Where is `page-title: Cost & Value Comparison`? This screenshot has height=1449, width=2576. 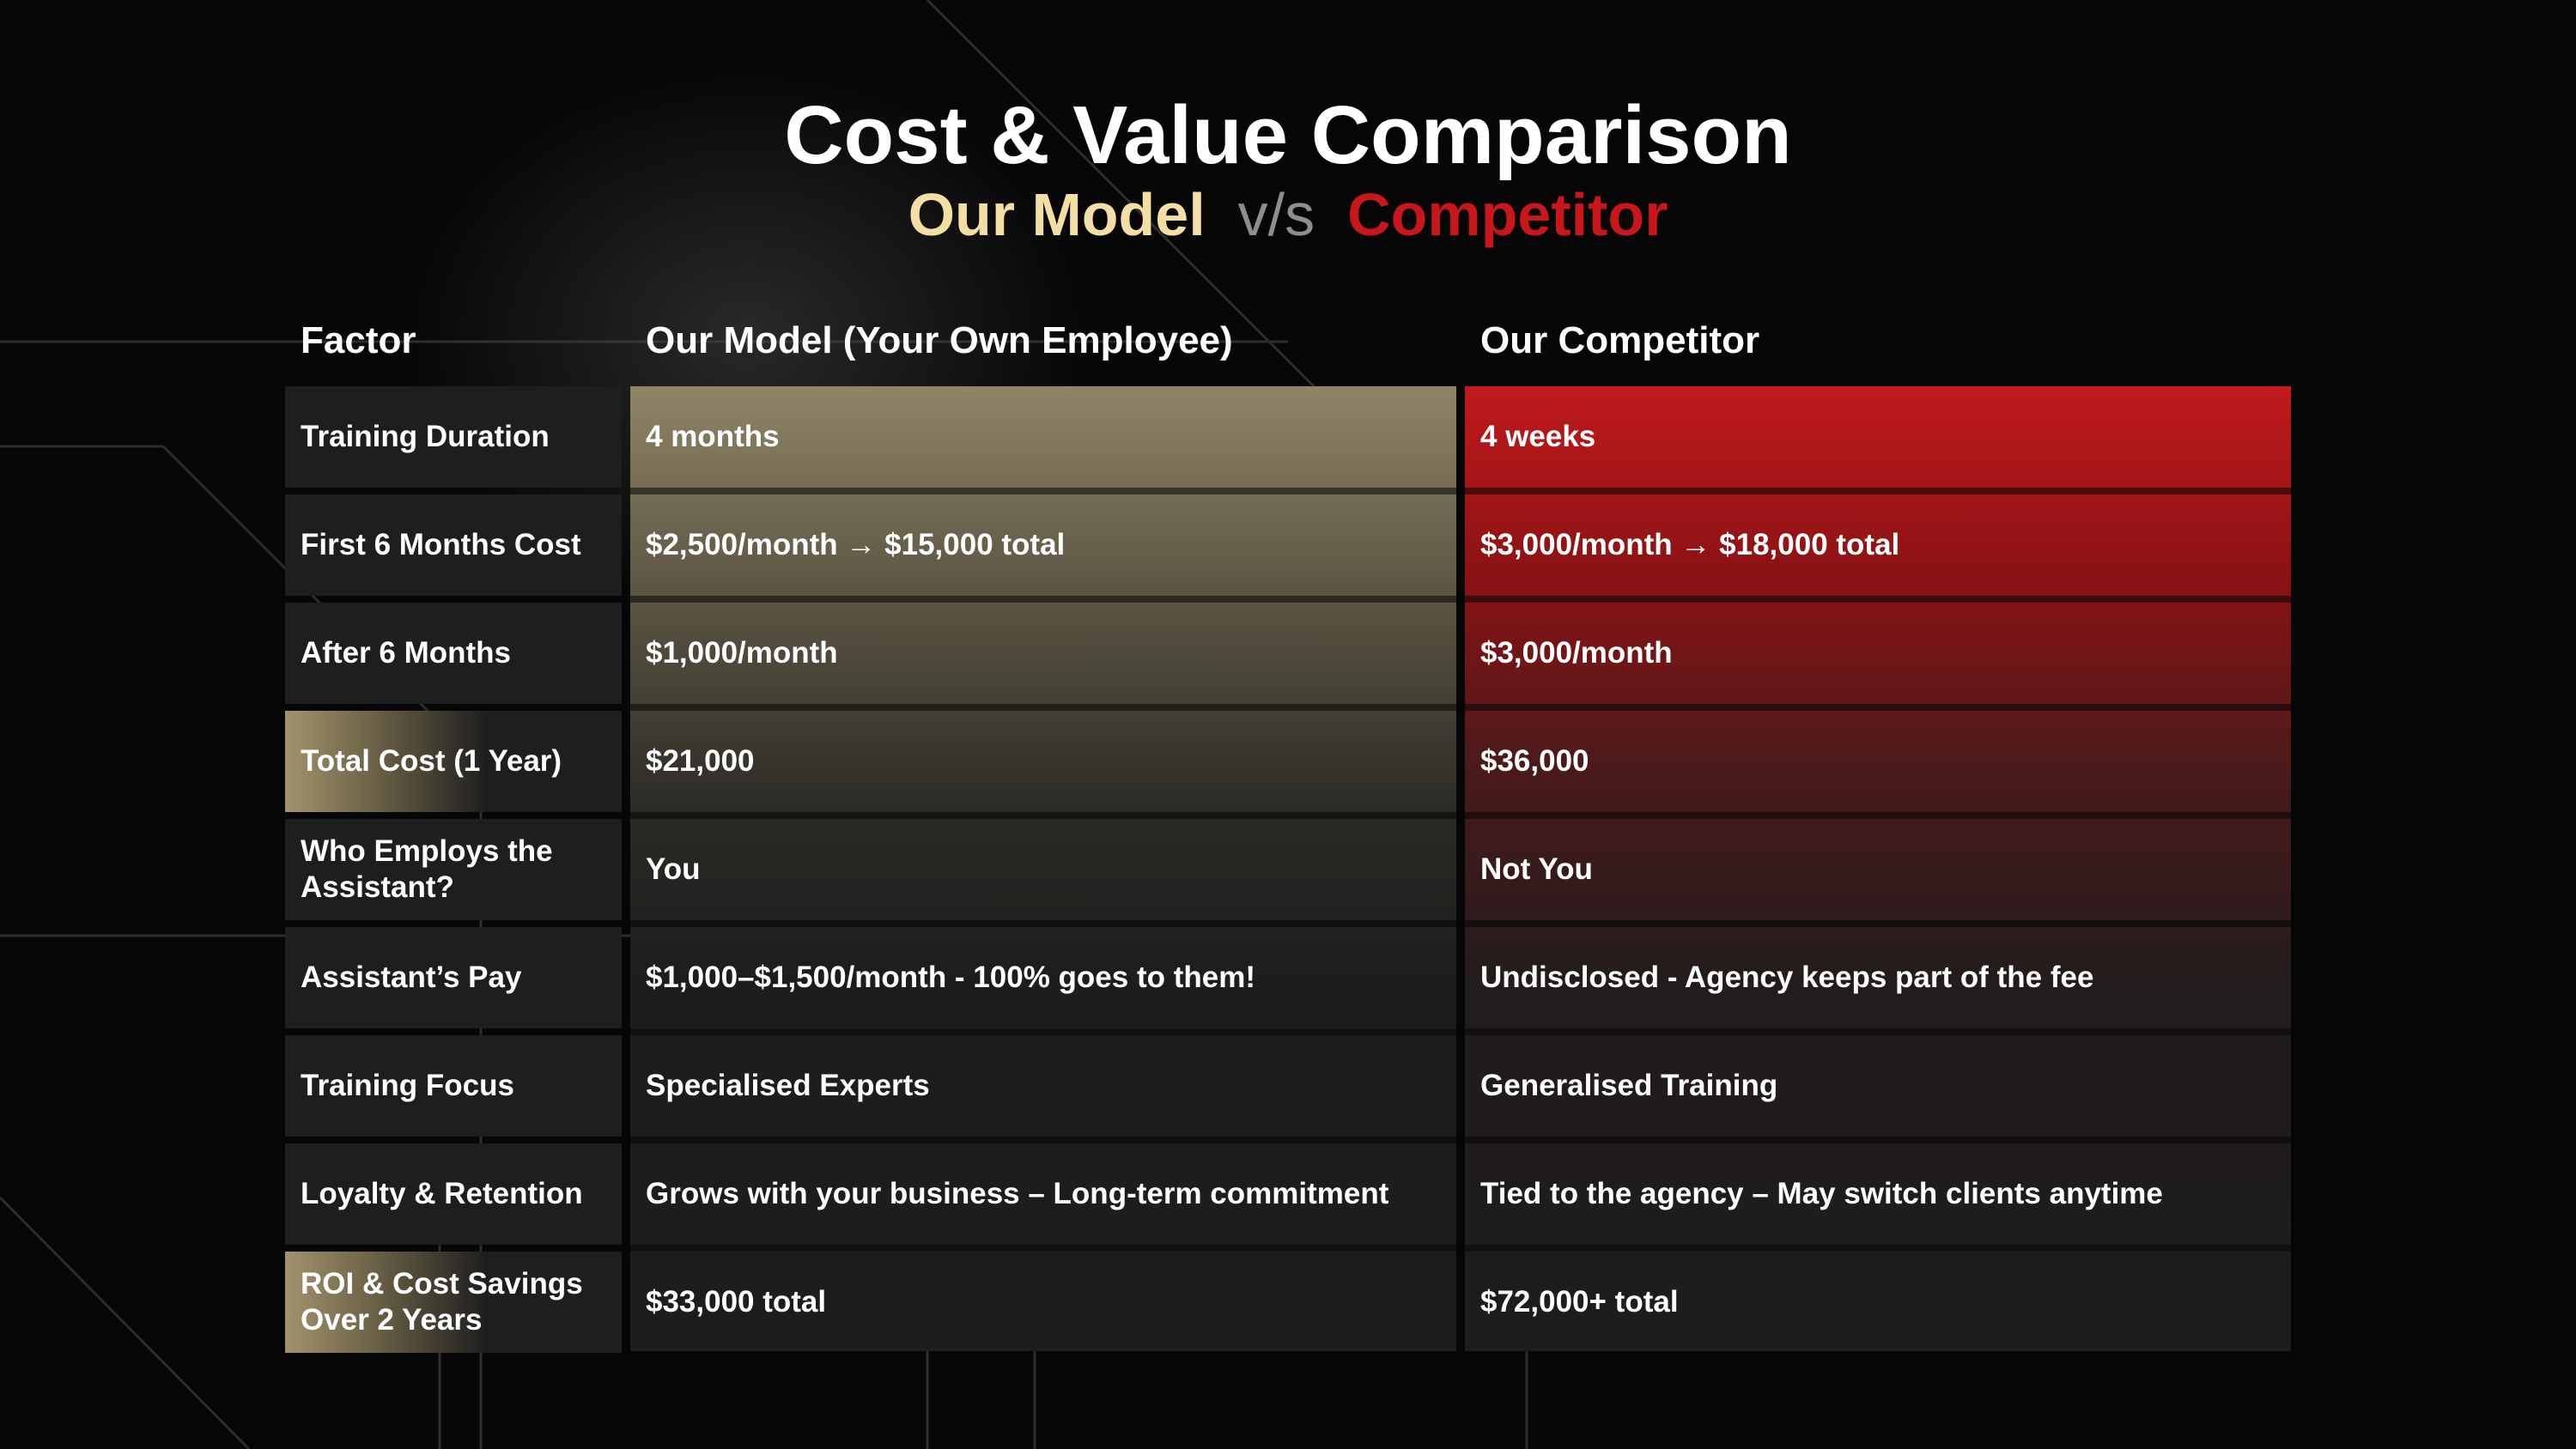
page-title: Cost & Value Comparison is located at coordinates (1288, 135).